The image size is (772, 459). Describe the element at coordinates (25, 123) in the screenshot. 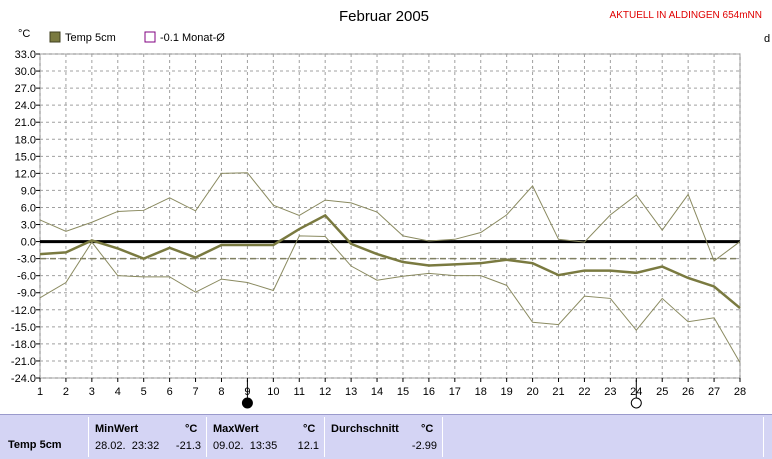

I see `y-tick-label: 21.0` at that location.